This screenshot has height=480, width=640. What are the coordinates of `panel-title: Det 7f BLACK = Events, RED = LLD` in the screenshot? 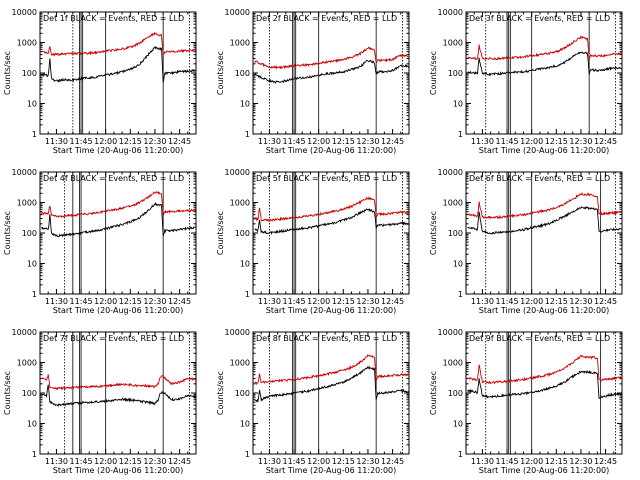 It's located at (113, 338).